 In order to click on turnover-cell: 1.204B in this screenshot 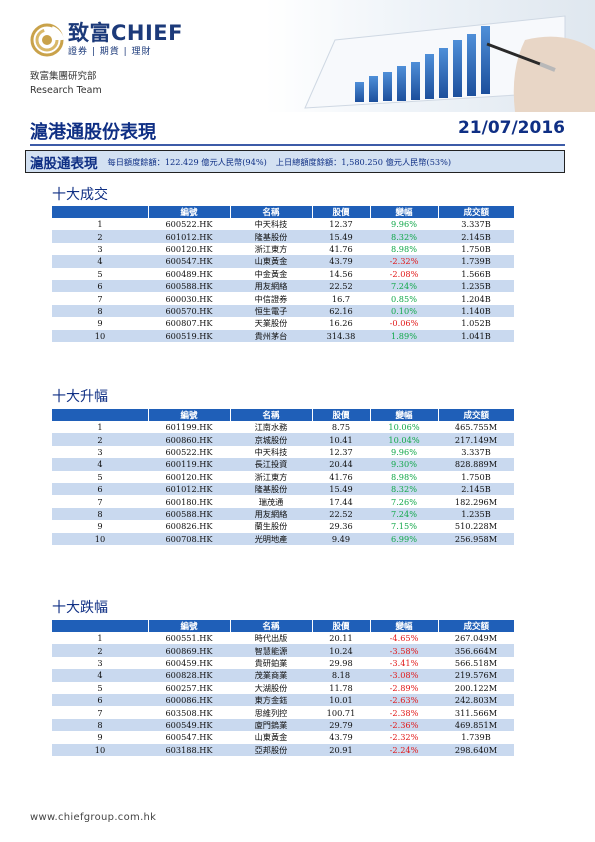, I will do `click(476, 298)`.